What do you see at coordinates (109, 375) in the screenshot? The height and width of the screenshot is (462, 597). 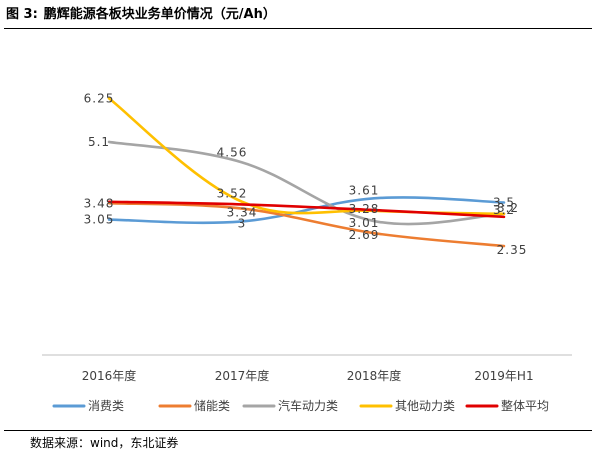 I see `x-tick-label: 2016年度` at bounding box center [109, 375].